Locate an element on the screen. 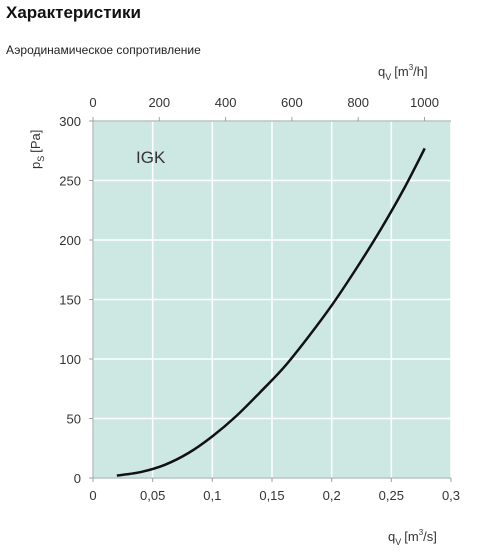 This screenshot has height=559, width=477. x-bottom-tick-label: 0,3 is located at coordinates (451, 495).